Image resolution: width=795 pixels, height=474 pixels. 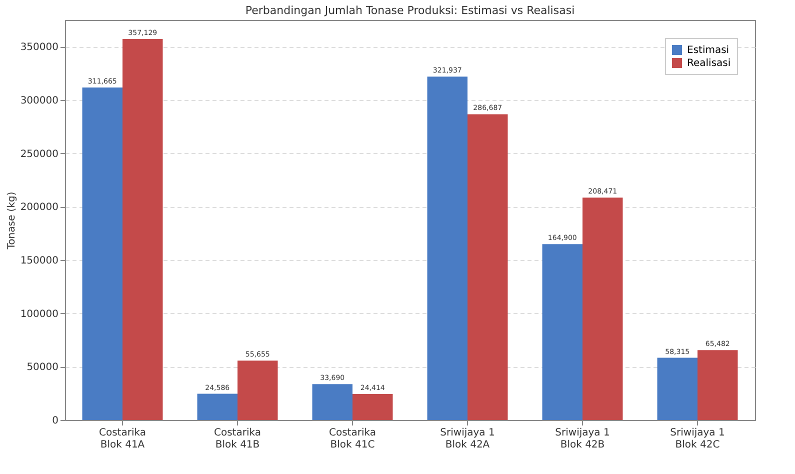 I want to click on x-tick-label: Sriwijaya 1 Blok 42C, so click(x=697, y=439).